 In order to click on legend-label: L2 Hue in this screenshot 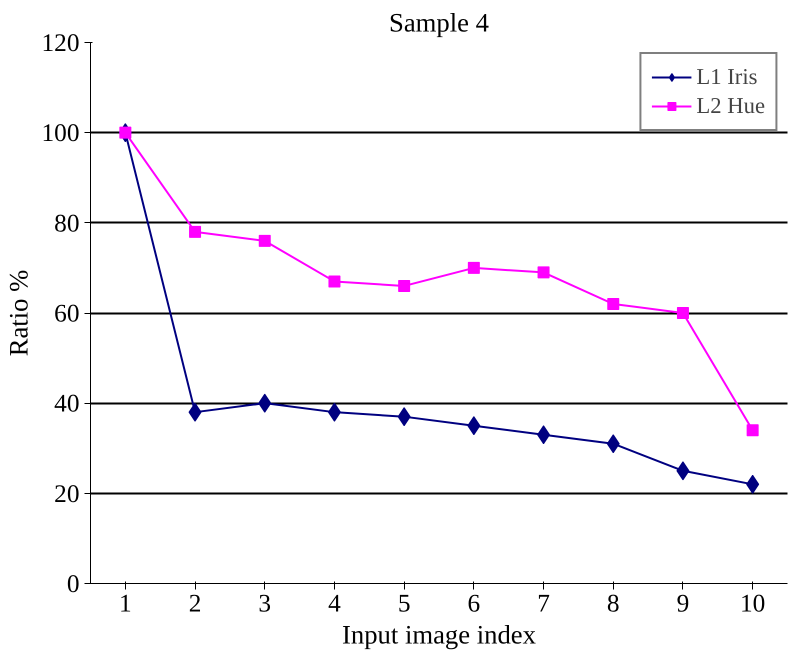, I will do `click(730, 106)`.